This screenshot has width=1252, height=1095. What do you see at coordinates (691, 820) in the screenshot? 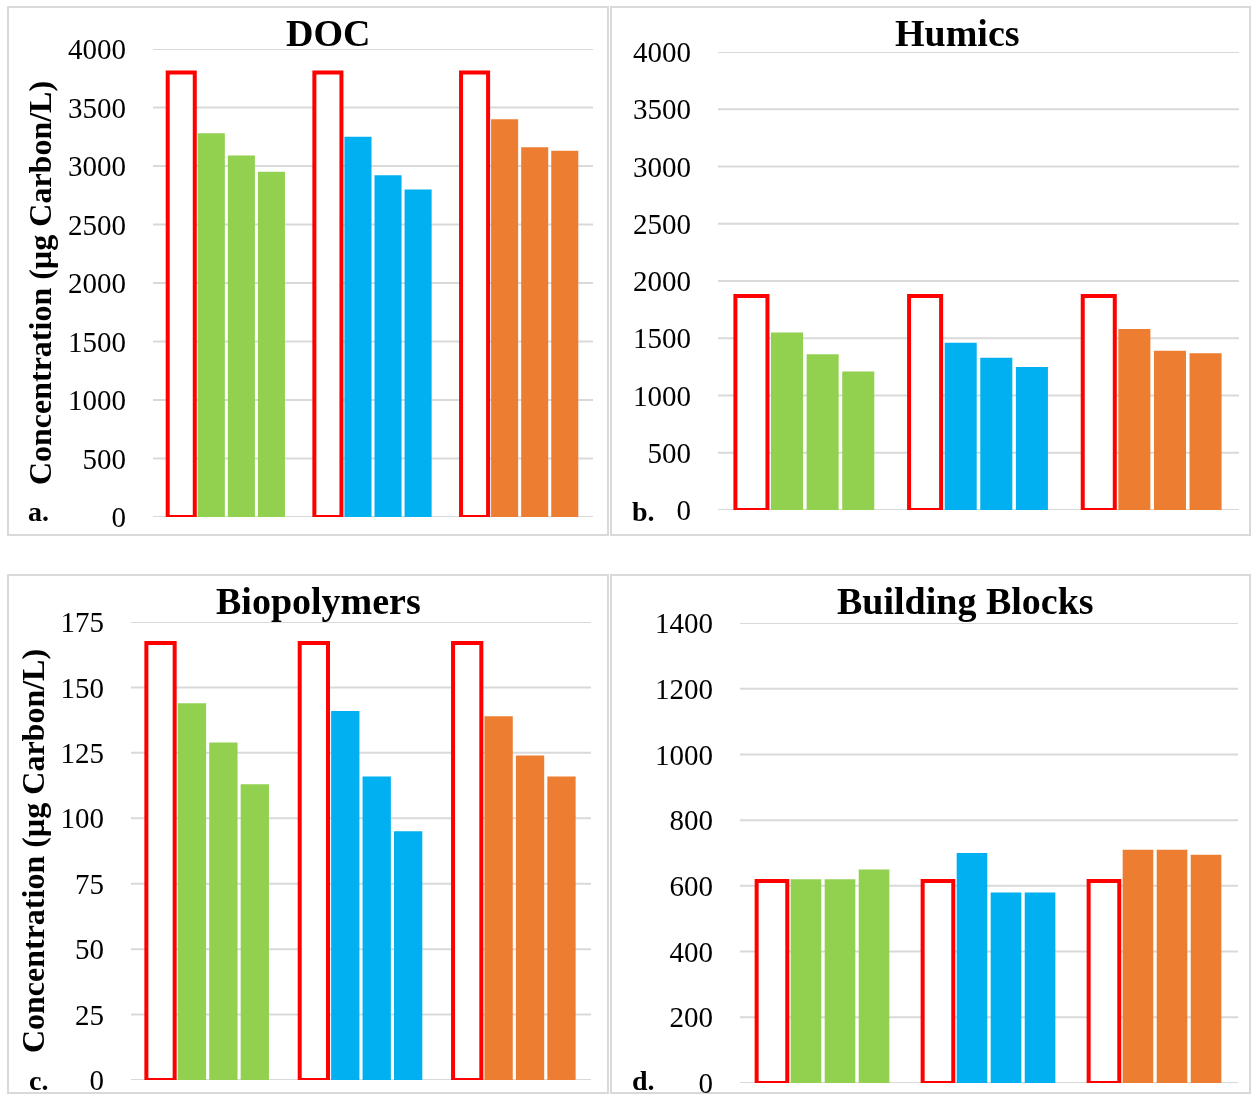
I see `y-tick-label: 800` at bounding box center [691, 820].